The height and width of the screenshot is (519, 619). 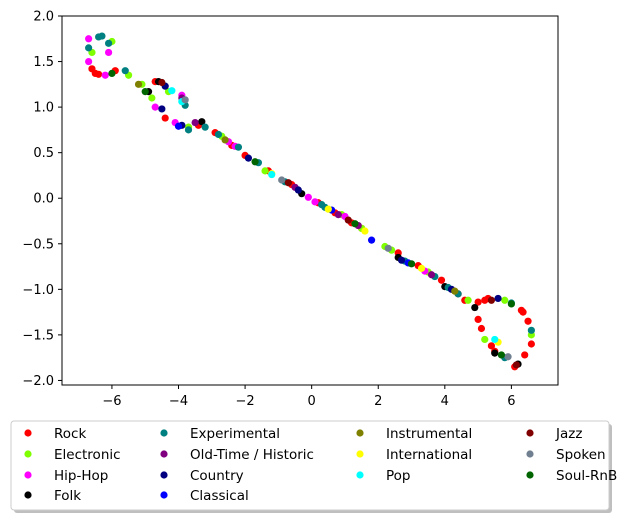 I want to click on x-tick-label: −2, so click(x=245, y=401).